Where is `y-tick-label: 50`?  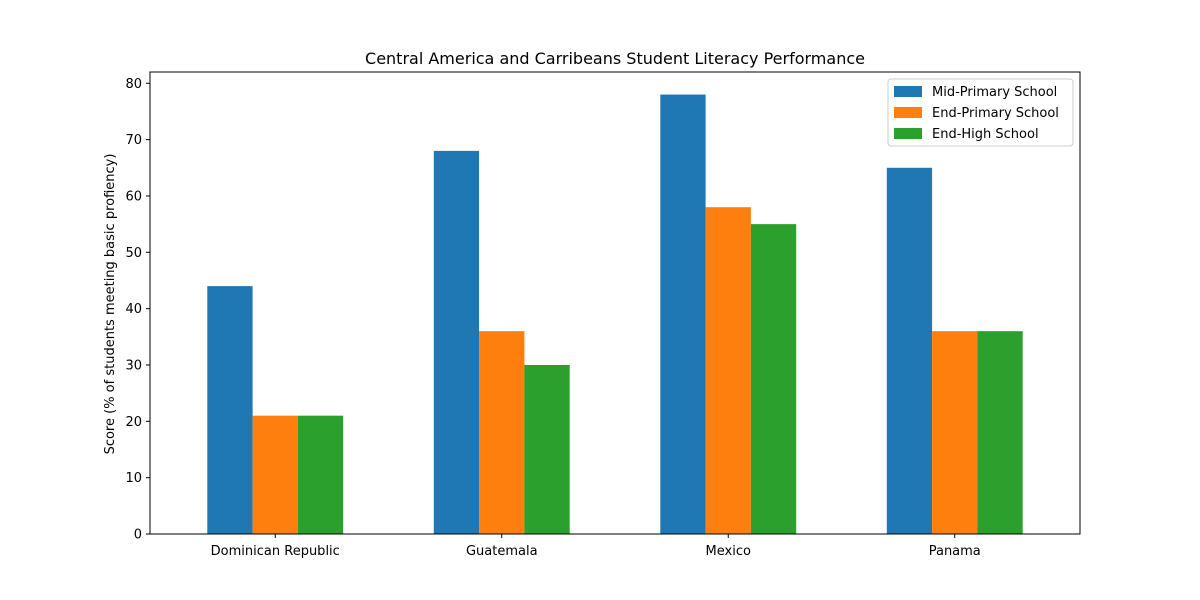 y-tick-label: 50 is located at coordinates (133, 253).